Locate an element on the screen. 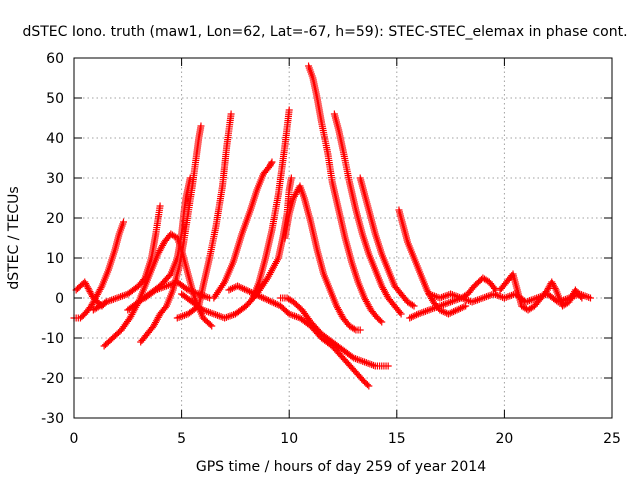 The height and width of the screenshot is (480, 640). y-tick-label: -20 is located at coordinates (52, 379).